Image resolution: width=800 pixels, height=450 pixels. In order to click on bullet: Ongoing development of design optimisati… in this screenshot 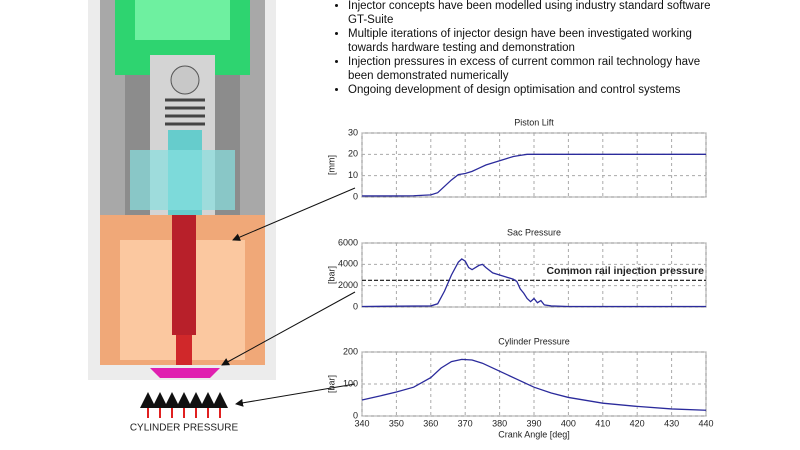, I will do `click(538, 91)`.